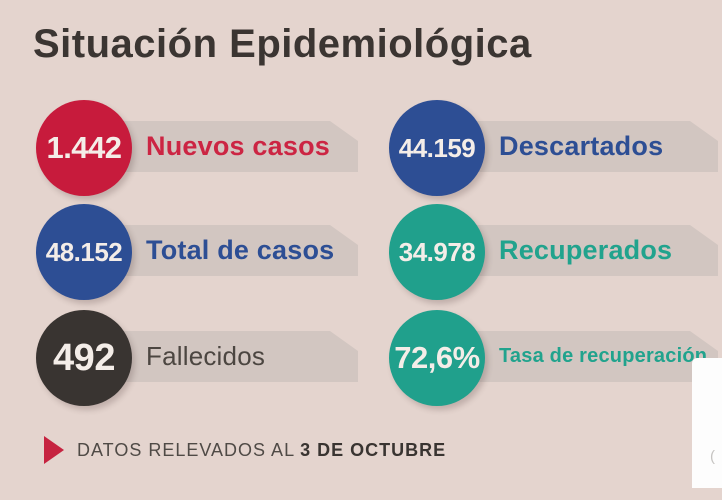  I want to click on stat-label: Total de casos, so click(240, 250).